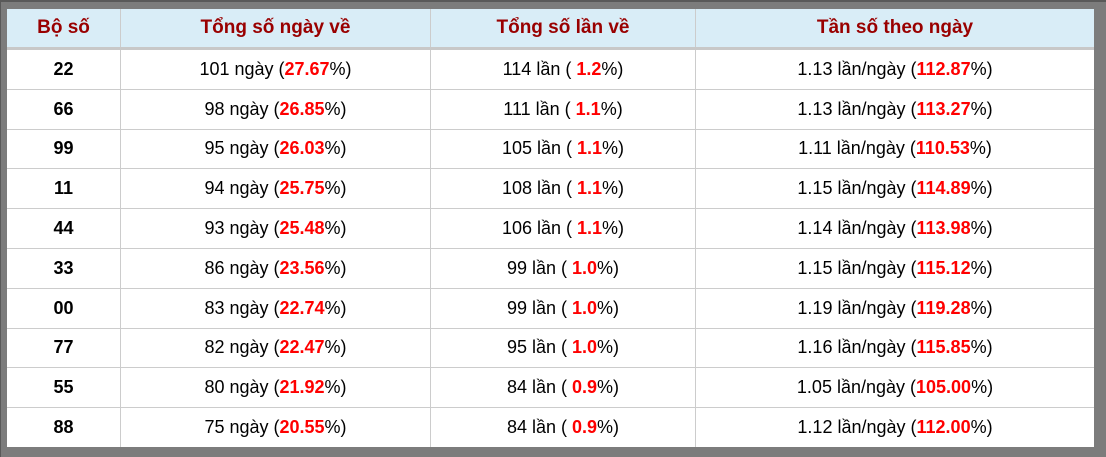 This screenshot has width=1106, height=457. Describe the element at coordinates (307, 68) in the screenshot. I see `days-percent-value: 27.67` at that location.